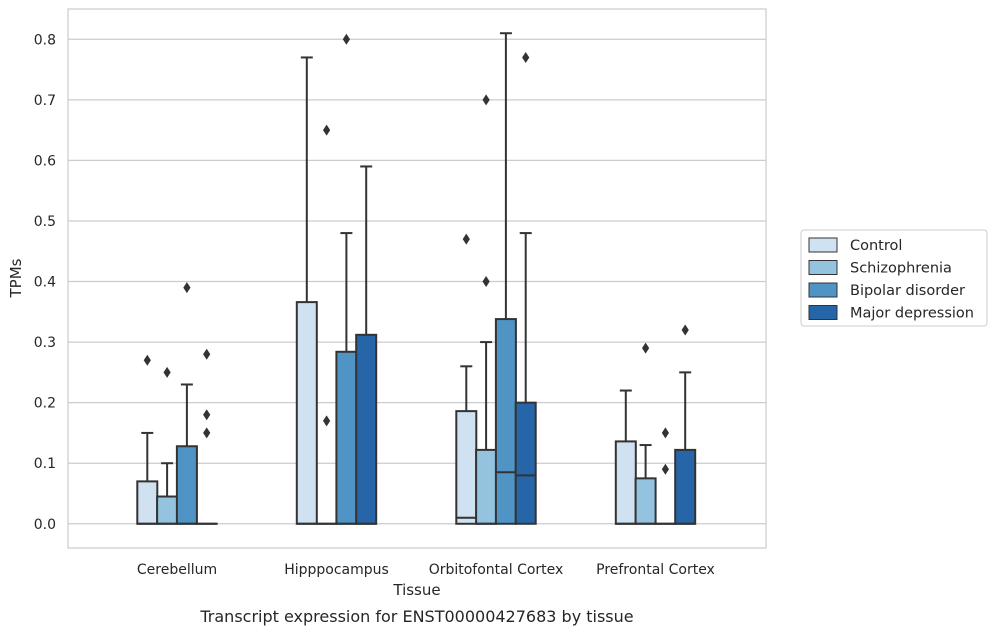  Describe the element at coordinates (901, 269) in the screenshot. I see `legend-label: Schizophrenia` at that location.